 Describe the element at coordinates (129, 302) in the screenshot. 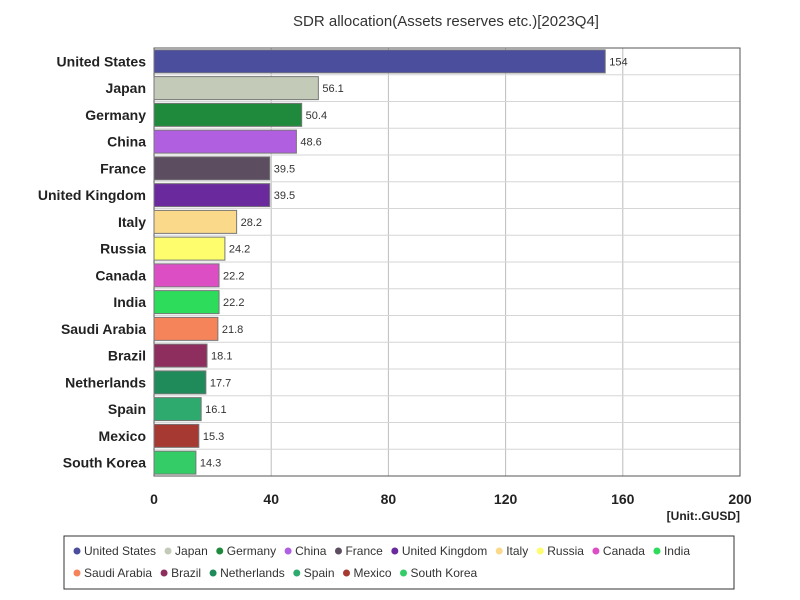

I see `category-label: India` at that location.